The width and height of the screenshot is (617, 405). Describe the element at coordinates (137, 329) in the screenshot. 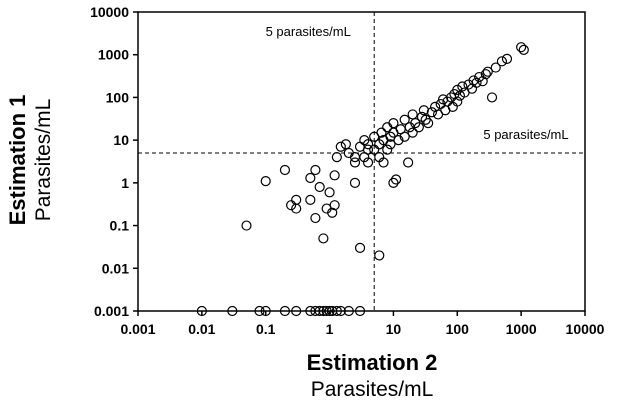

I see `x-tick-label: 0.001` at that location.